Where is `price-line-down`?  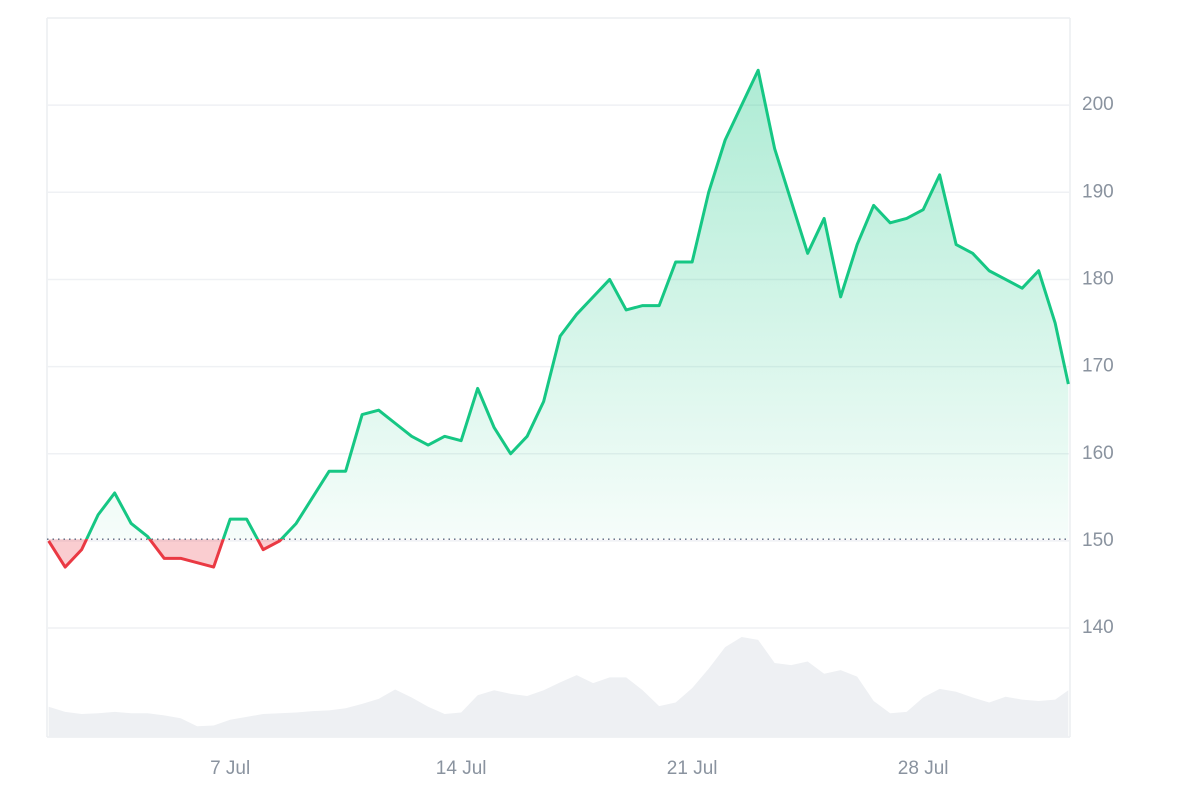
price-line-down is located at coordinates (165, 554).